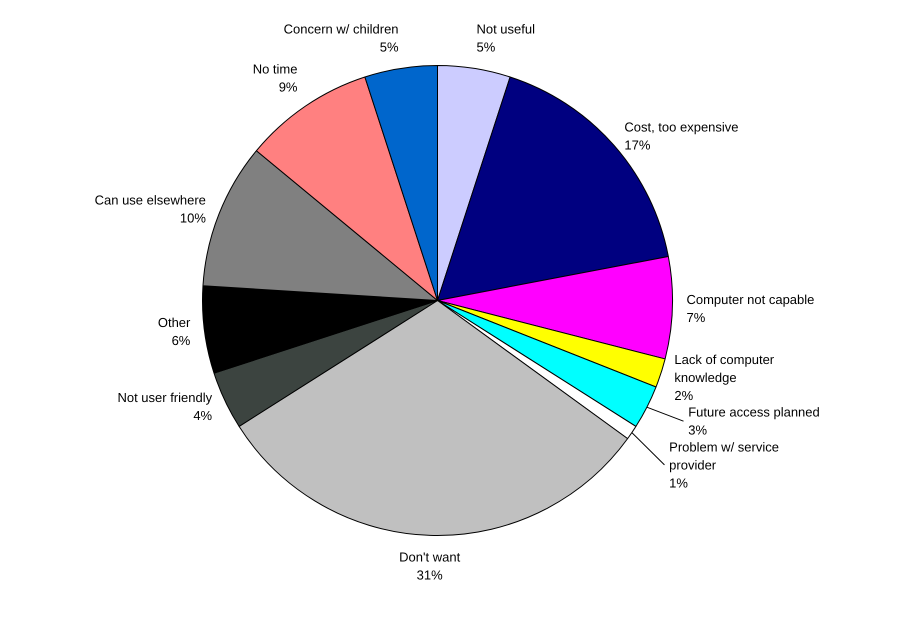  What do you see at coordinates (150, 200) in the screenshot?
I see `slice-label: Can use elsewhere` at bounding box center [150, 200].